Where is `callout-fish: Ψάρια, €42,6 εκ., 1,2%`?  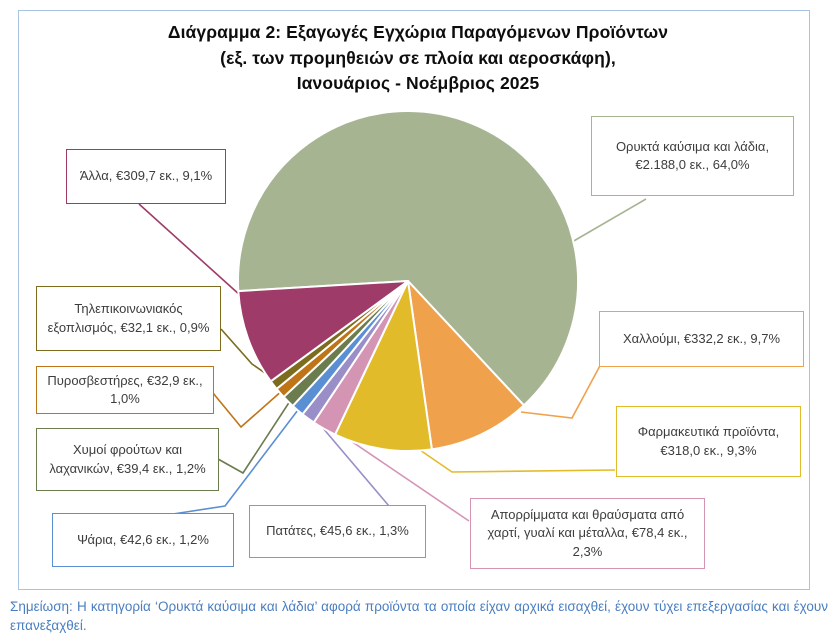
callout-fish: Ψάρια, €42,6 εκ., 1,2% is located at coordinates (143, 540).